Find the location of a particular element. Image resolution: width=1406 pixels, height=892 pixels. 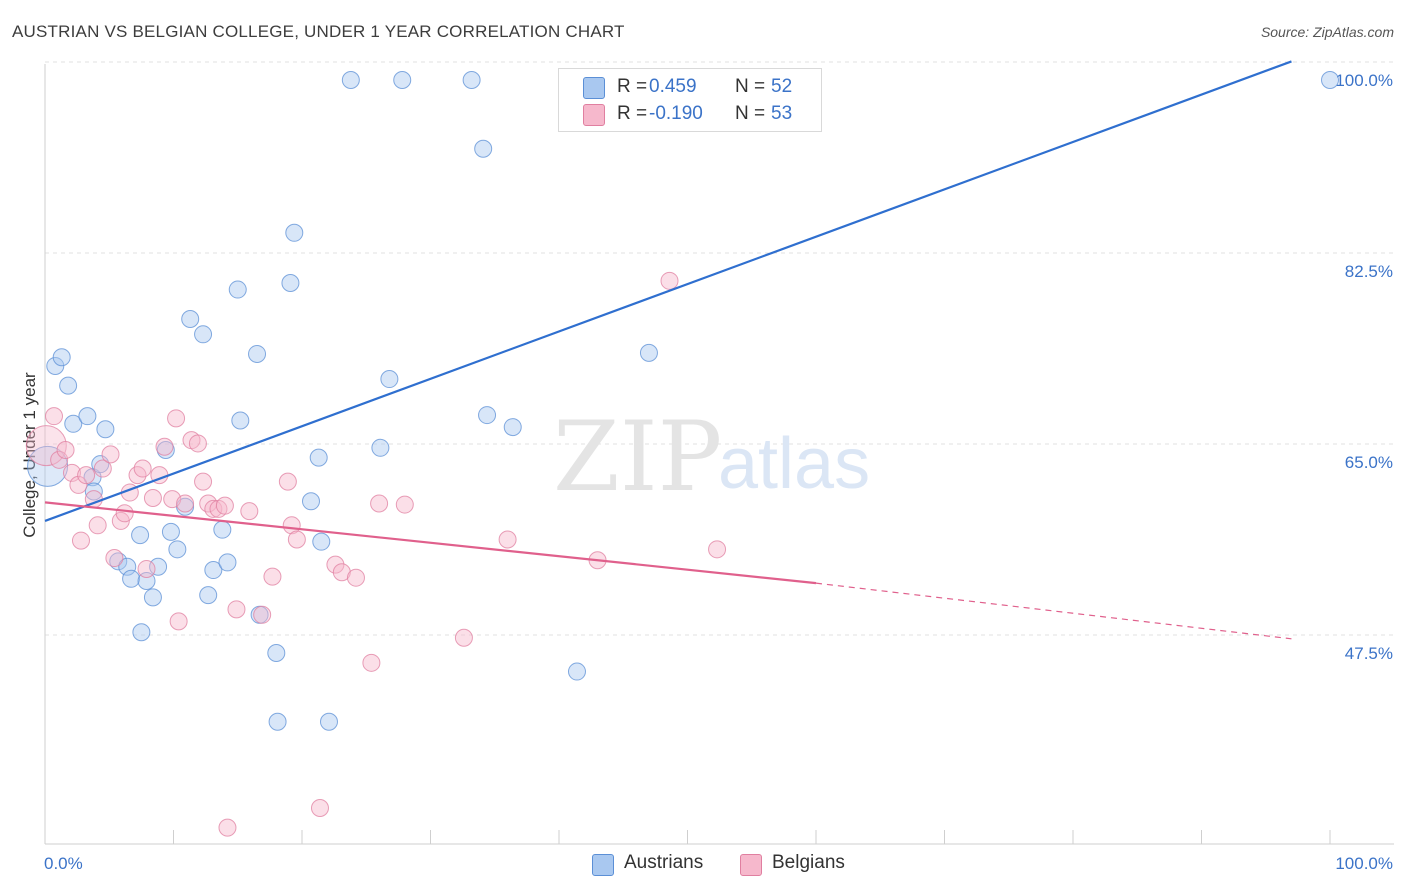

y-tick-label-1: 65.0% is located at coordinates (1369, 462).